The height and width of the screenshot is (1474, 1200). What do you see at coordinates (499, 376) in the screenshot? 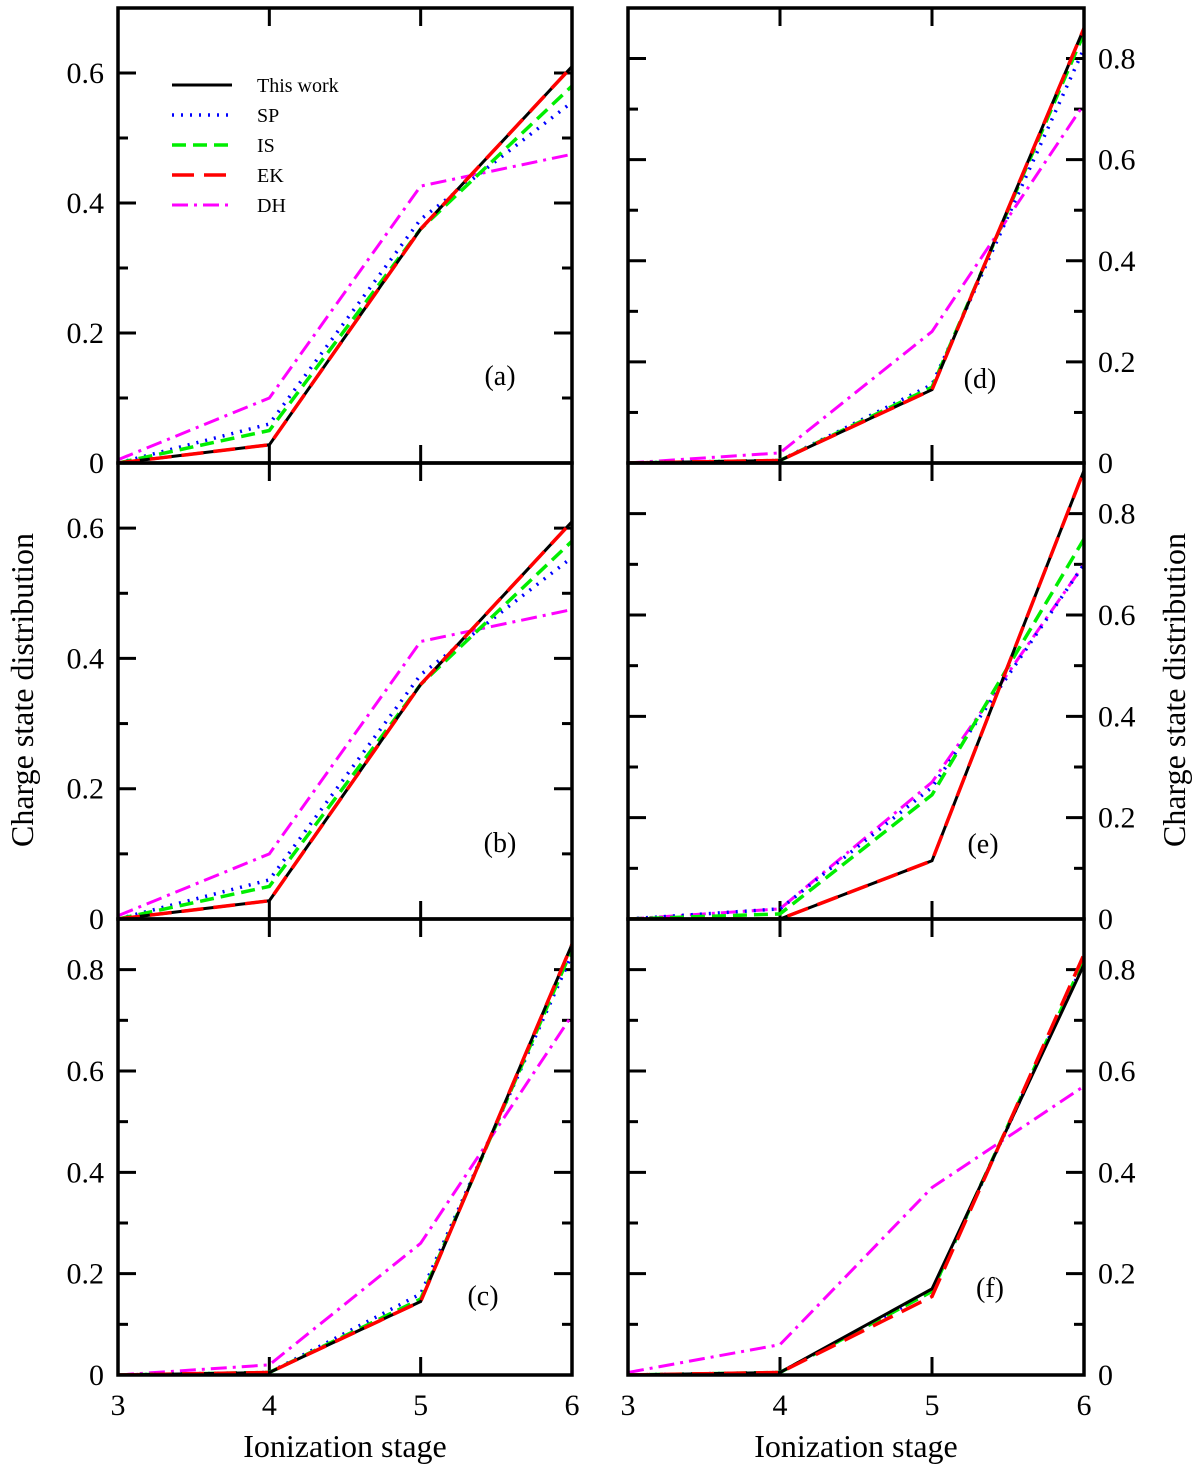
I see `panel-label: (a)` at bounding box center [499, 376].